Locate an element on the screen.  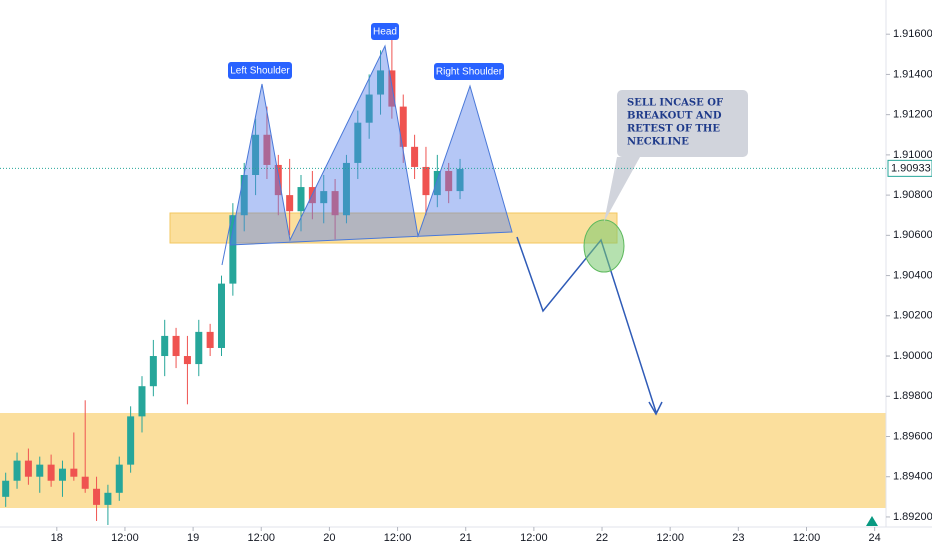
head-shoulders-pattern is located at coordinates (371, 145).